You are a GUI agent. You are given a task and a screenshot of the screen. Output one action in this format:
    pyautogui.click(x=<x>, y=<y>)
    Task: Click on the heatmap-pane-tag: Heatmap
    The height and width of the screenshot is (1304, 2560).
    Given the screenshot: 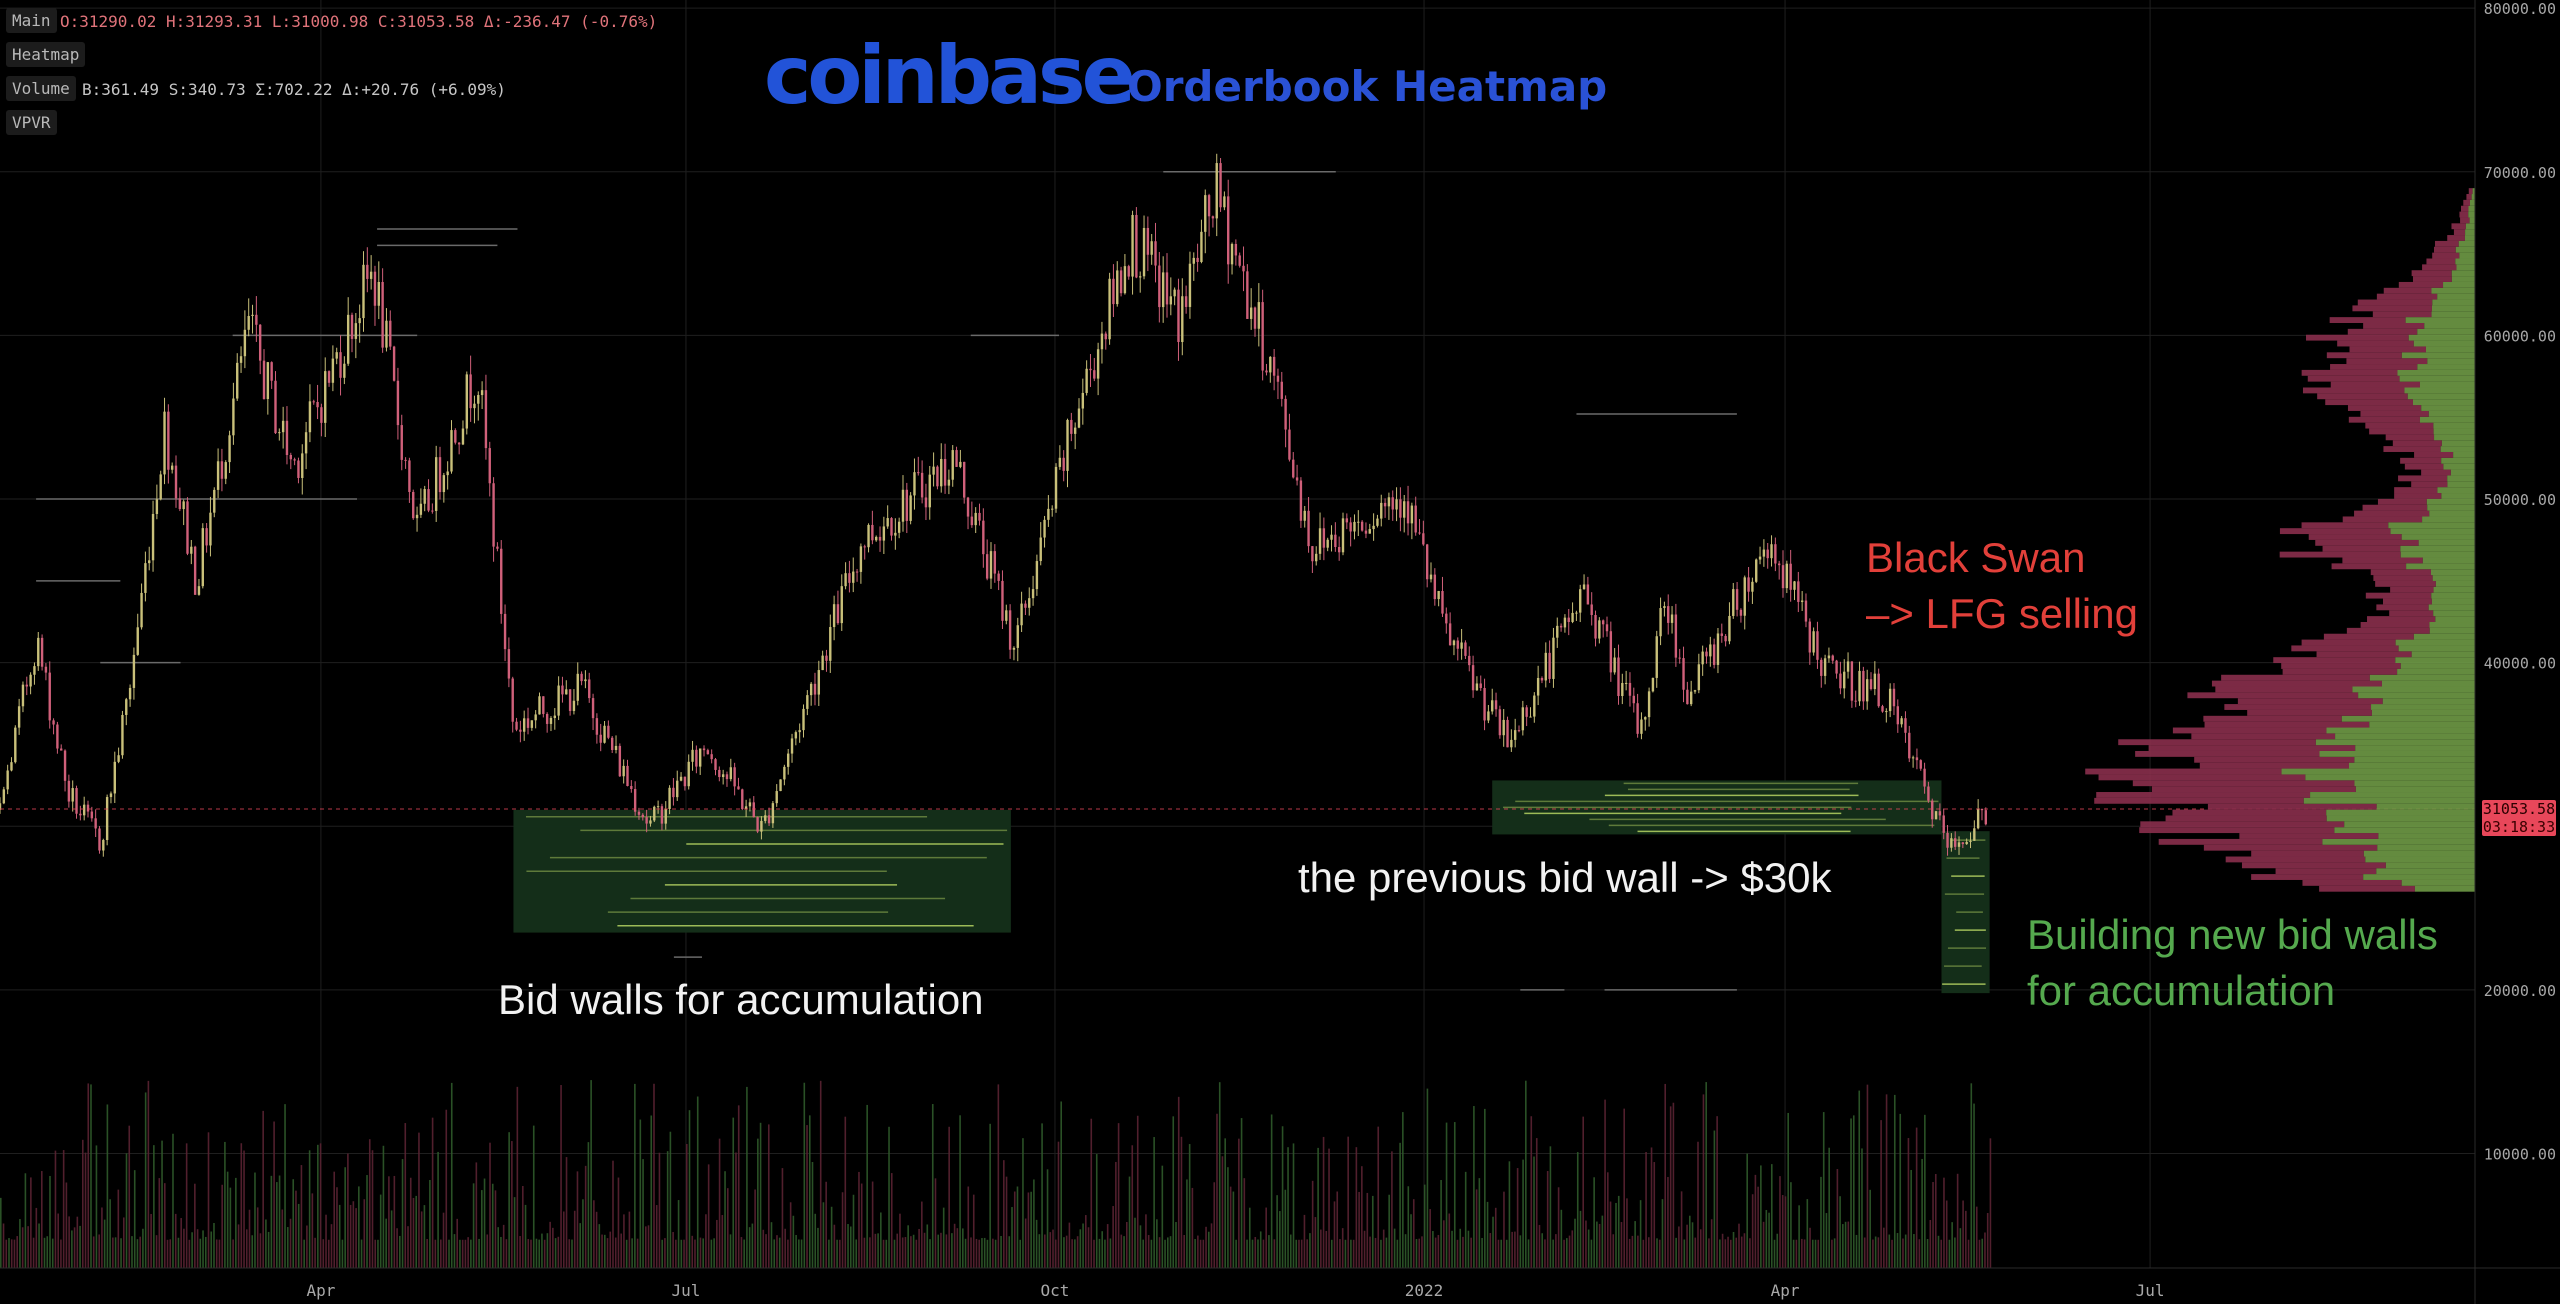 What is the action you would take?
    pyautogui.click(x=46, y=54)
    